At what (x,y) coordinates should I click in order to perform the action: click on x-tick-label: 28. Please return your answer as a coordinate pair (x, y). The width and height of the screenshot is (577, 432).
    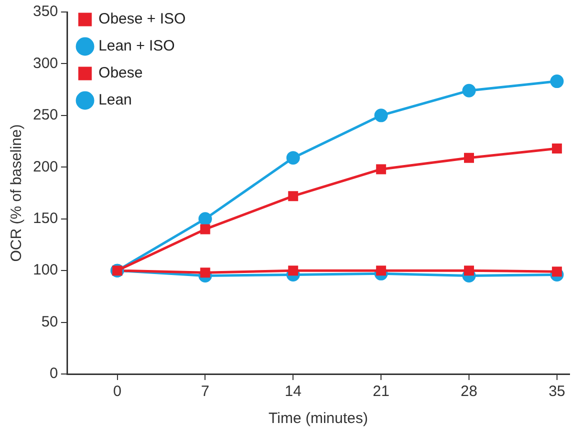
    Looking at the image, I should click on (469, 391).